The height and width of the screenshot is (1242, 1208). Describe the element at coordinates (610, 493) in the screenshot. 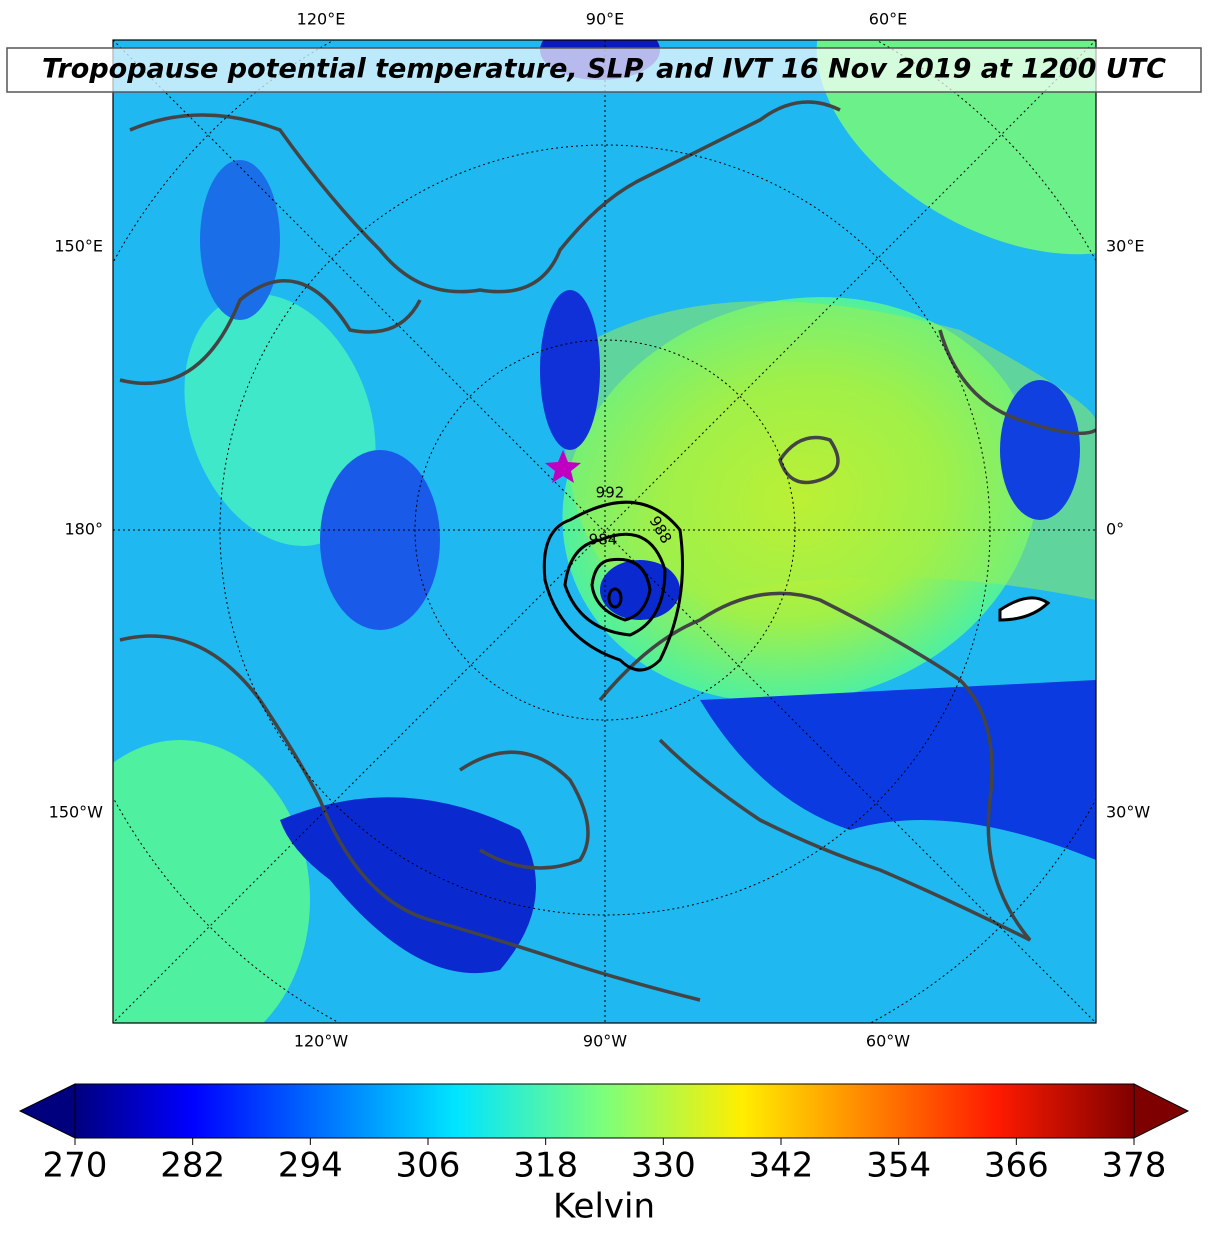

I see `contour-label: 992` at that location.